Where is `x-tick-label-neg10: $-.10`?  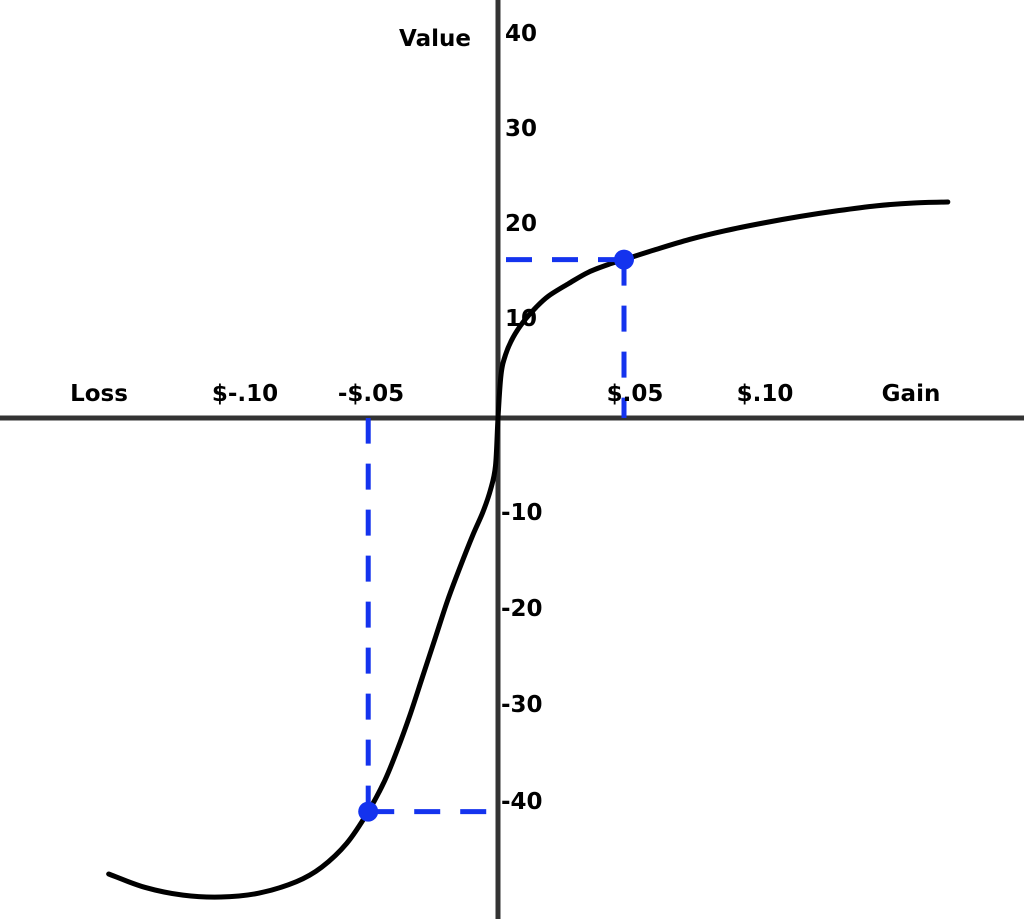
x-tick-label-neg10: $-.10 is located at coordinates (245, 394).